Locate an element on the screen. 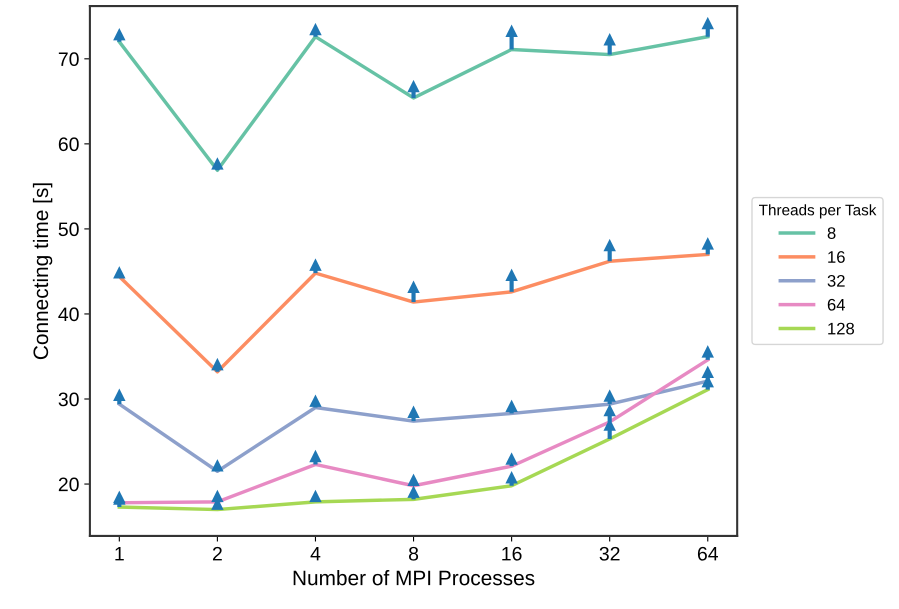  y-axis-title: Connecting time [s] is located at coordinates (42, 271).